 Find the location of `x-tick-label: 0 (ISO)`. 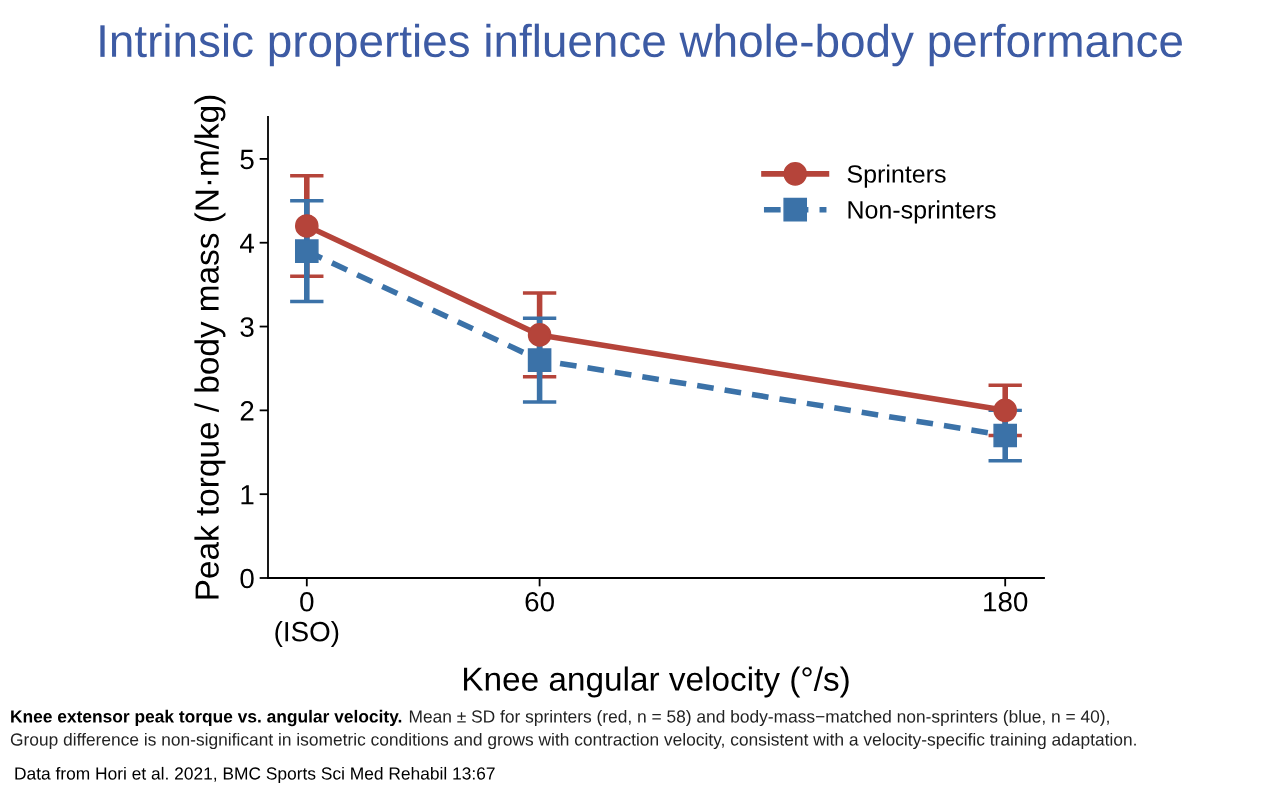

x-tick-label: 0 (ISO) is located at coordinates (307, 619).